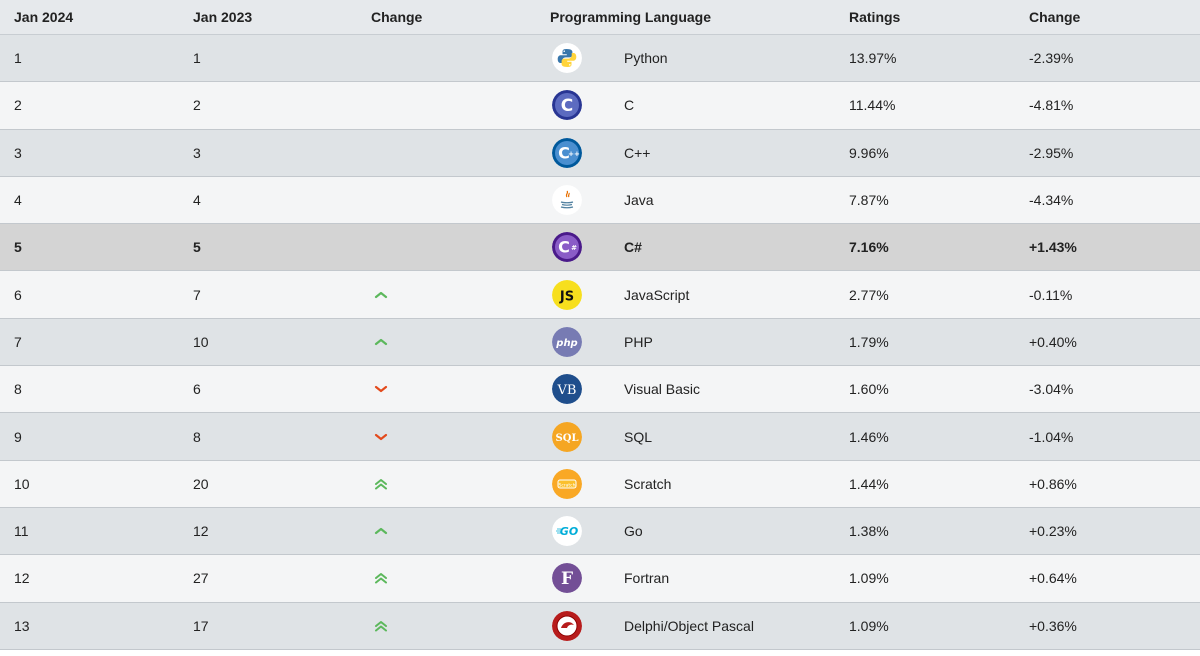  Describe the element at coordinates (662, 389) in the screenshot. I see `language-name: Visual Basic` at that location.